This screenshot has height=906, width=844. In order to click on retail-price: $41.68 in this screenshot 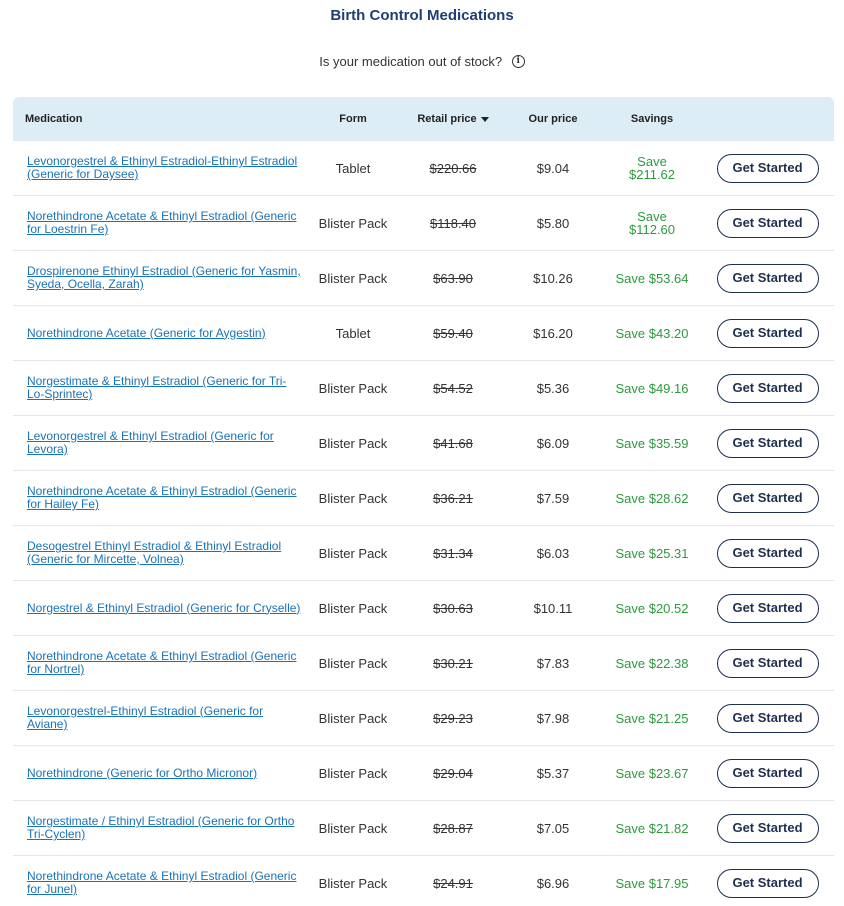, I will do `click(453, 443)`.